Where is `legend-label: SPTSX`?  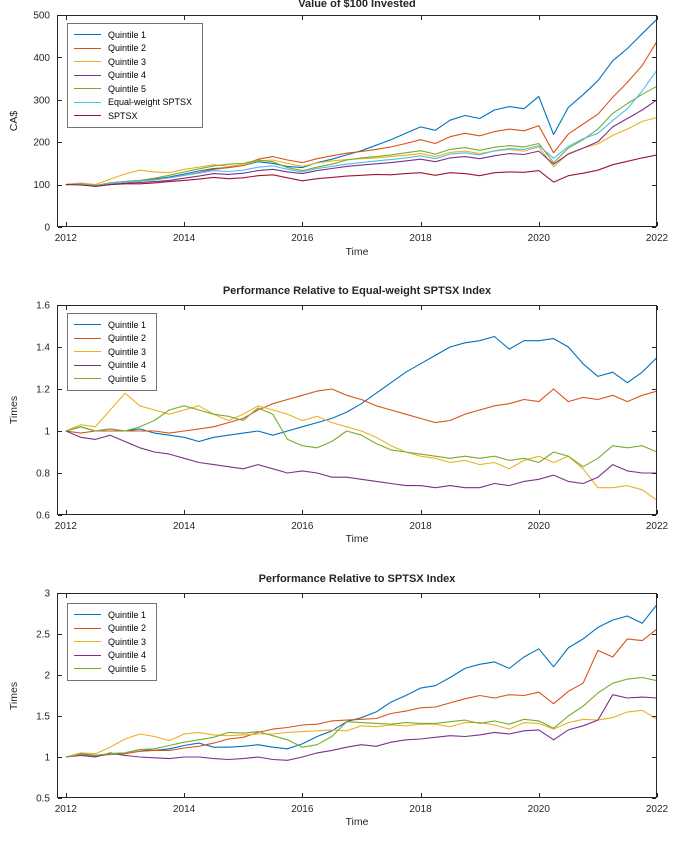
legend-label: SPTSX is located at coordinates (123, 115).